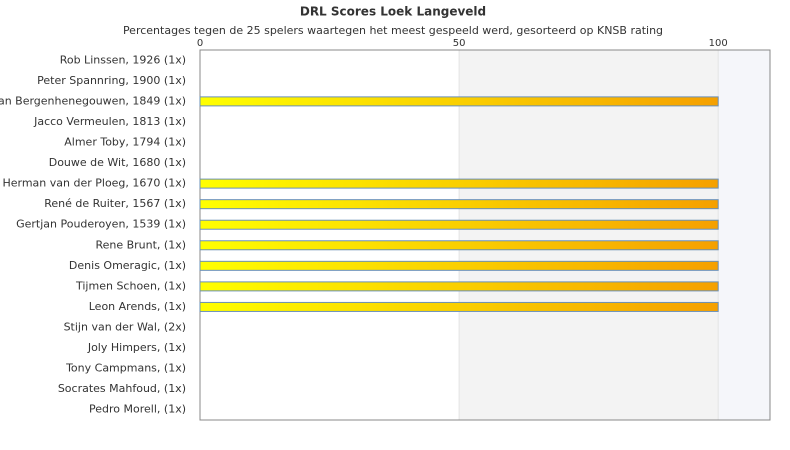 This screenshot has width=790, height=450. Describe the element at coordinates (136, 347) in the screenshot. I see `y-tick-label: Joly Himpers, (1x)` at that location.